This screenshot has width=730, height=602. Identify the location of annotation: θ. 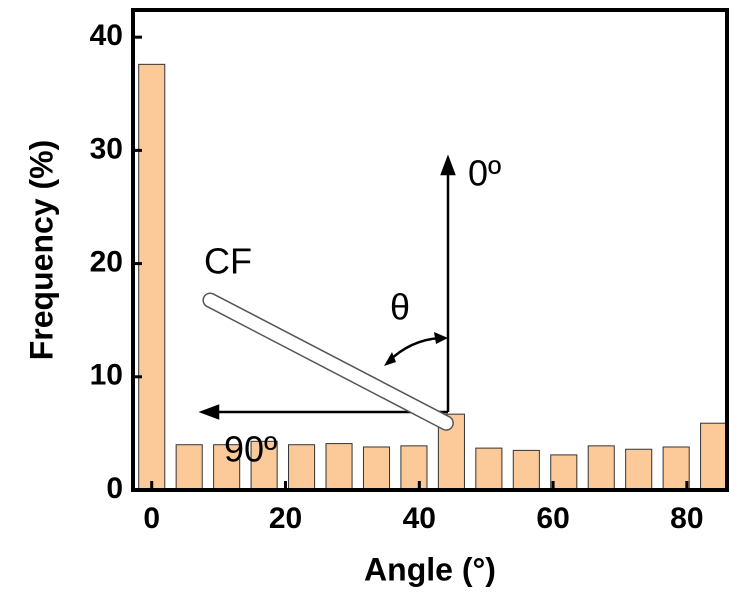
(400, 307).